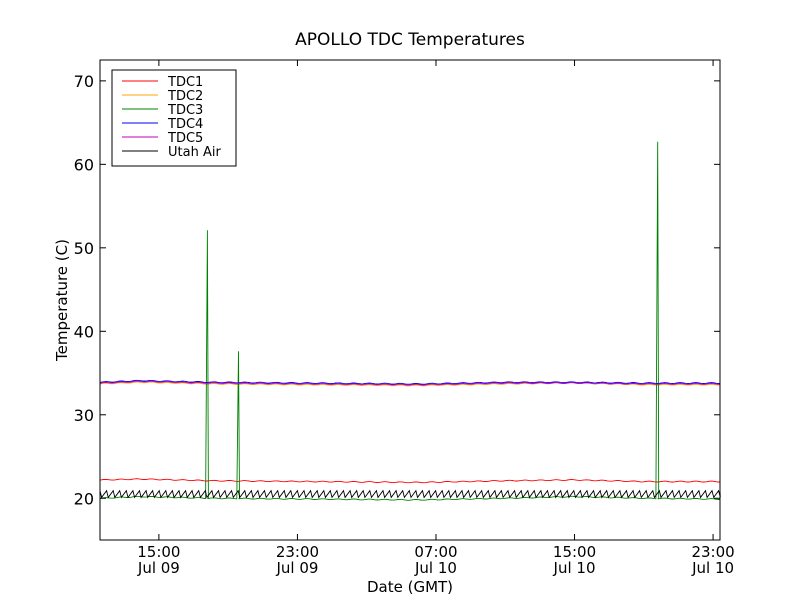 Image resolution: width=800 pixels, height=600 pixels. I want to click on x-axis-label: Date (GMT), so click(410, 587).